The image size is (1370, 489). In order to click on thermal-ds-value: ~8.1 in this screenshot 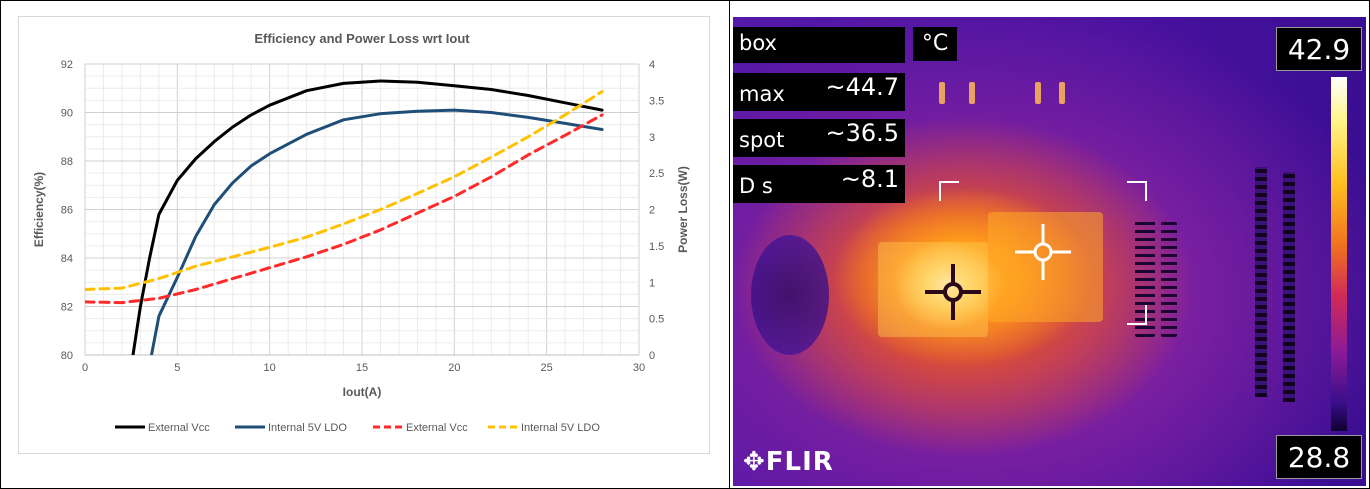, I will do `click(869, 179)`.